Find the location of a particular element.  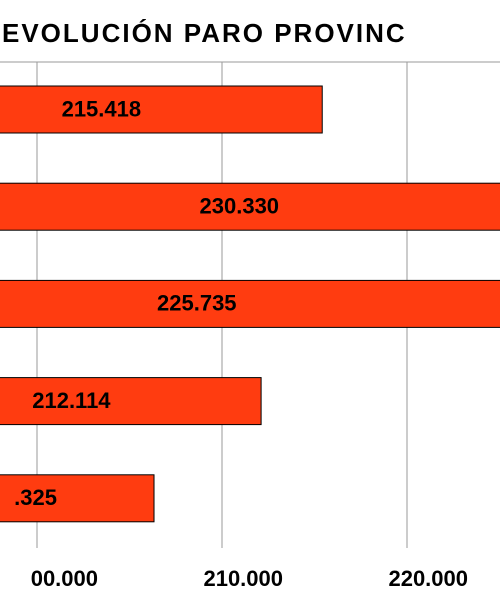

value-label: 215.418 is located at coordinates (102, 108).